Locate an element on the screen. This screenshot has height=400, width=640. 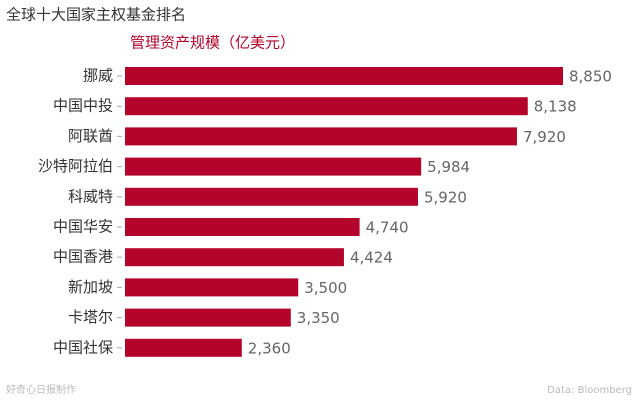
source: Data: Bloomberg is located at coordinates (589, 390).